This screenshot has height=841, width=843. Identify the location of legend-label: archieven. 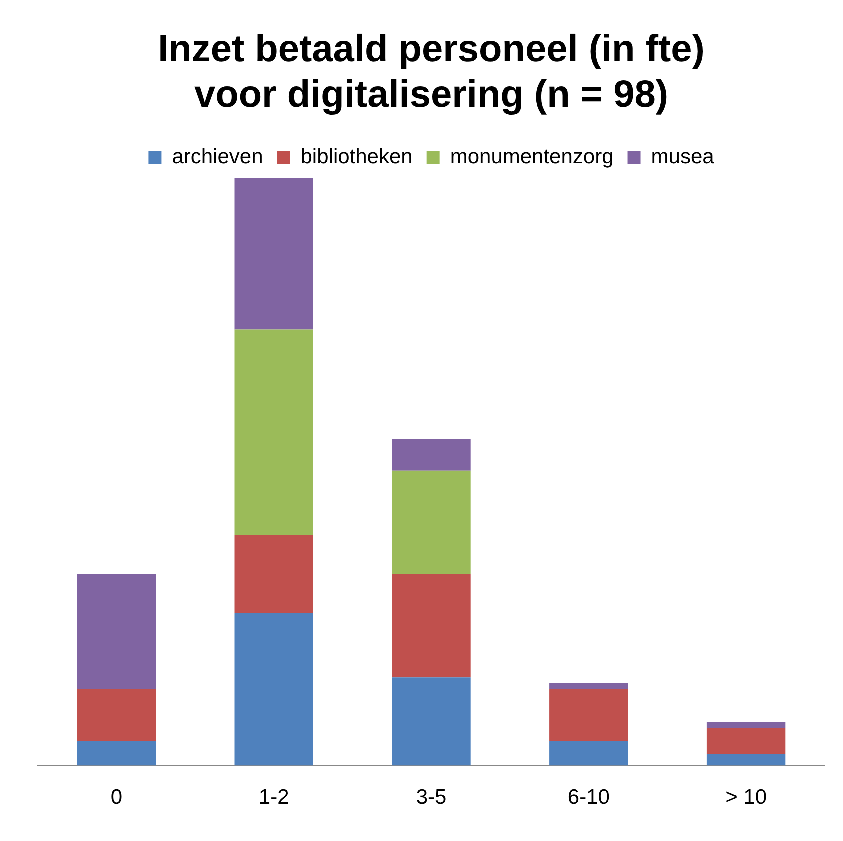
(218, 156).